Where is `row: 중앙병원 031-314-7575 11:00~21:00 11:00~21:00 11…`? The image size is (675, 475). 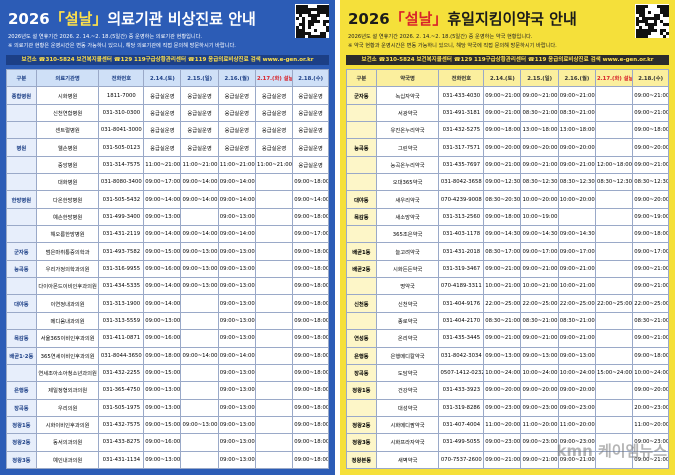
row: 중앙병원 031-314-7575 11:00~21:00 11:00~21:00 11… is located at coordinates (167, 165).